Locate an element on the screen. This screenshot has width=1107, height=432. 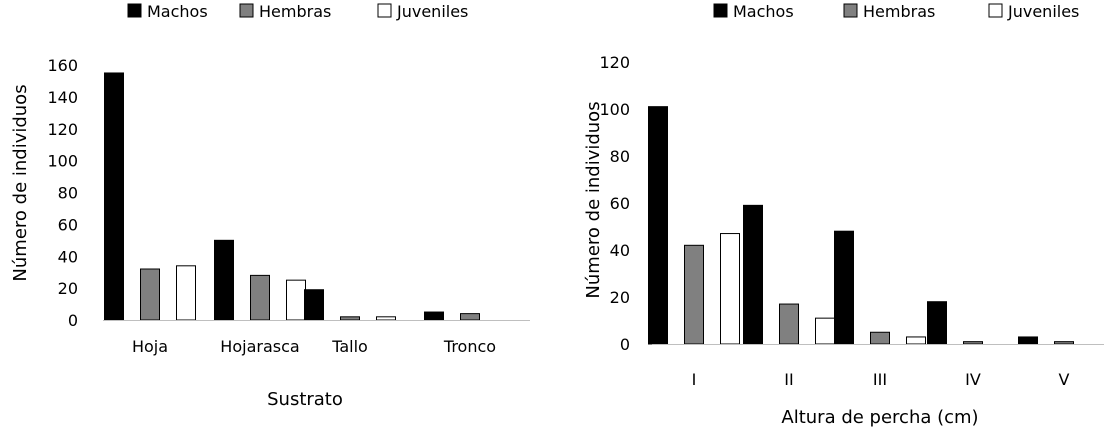
bar-hembras-tronco is located at coordinates (470, 317).